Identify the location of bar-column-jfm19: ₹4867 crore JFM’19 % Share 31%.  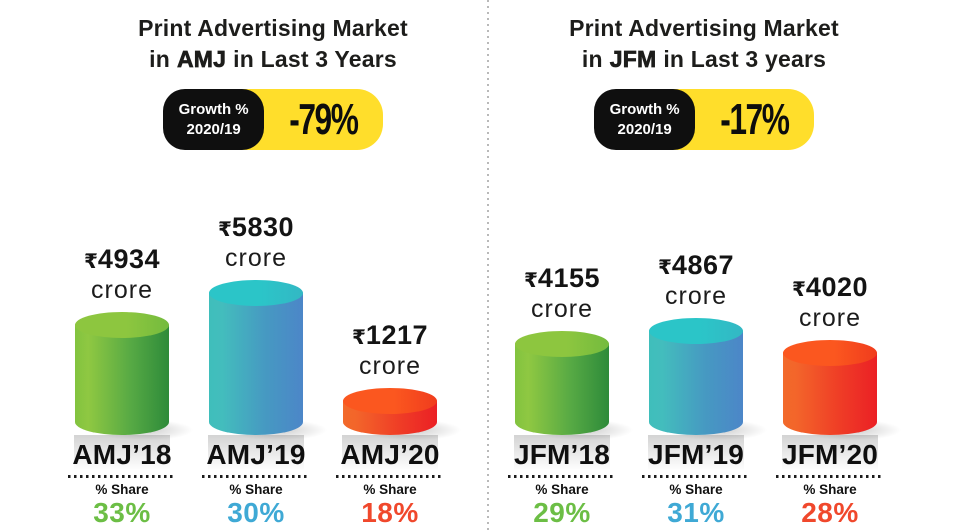
(706, 339).